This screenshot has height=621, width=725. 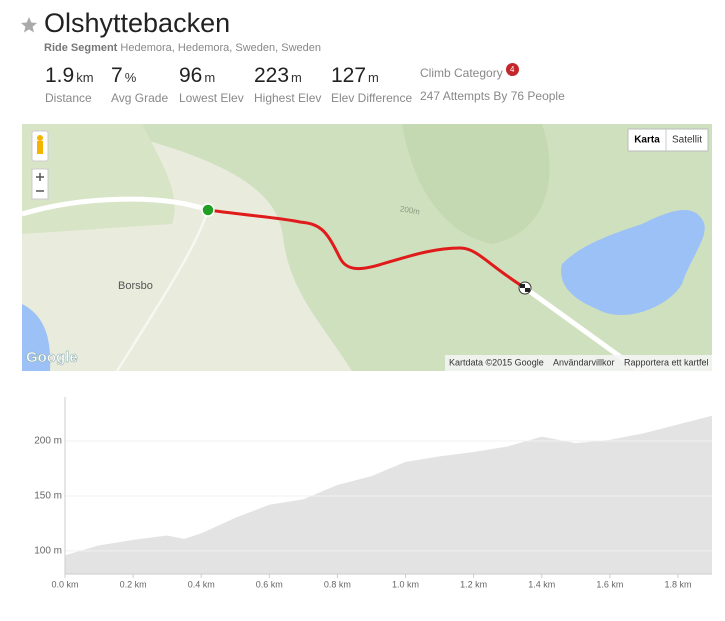 What do you see at coordinates (52, 357) in the screenshot?
I see `google-logo: Google` at bounding box center [52, 357].